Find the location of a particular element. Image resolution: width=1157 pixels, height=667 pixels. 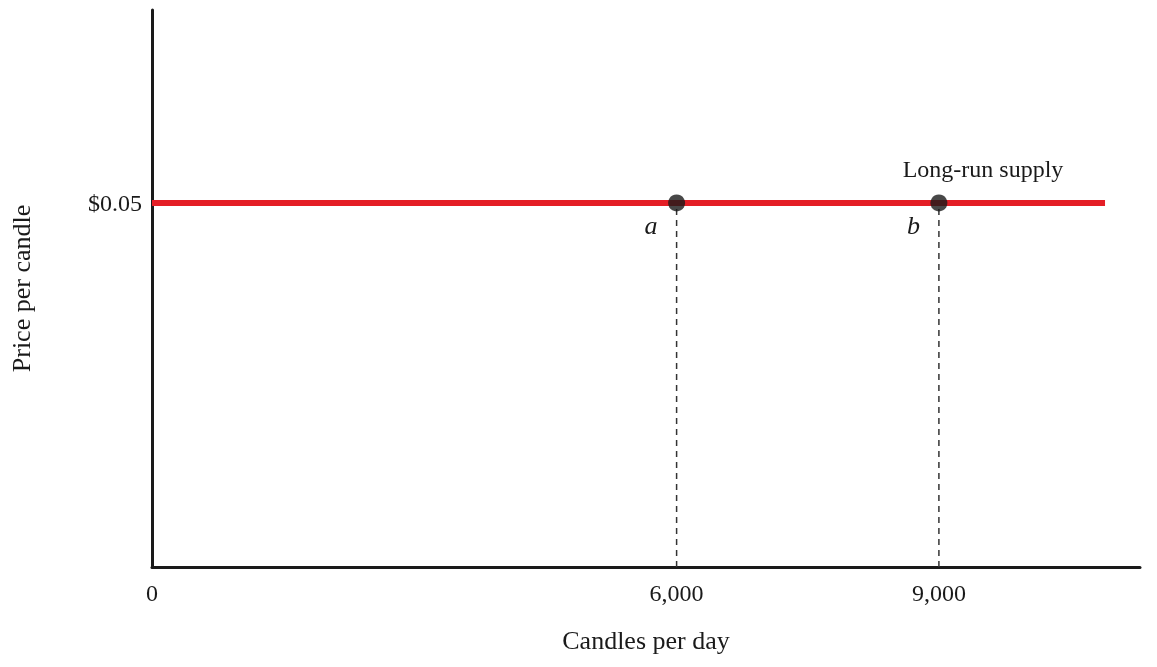

annotation: a is located at coordinates (651, 226).